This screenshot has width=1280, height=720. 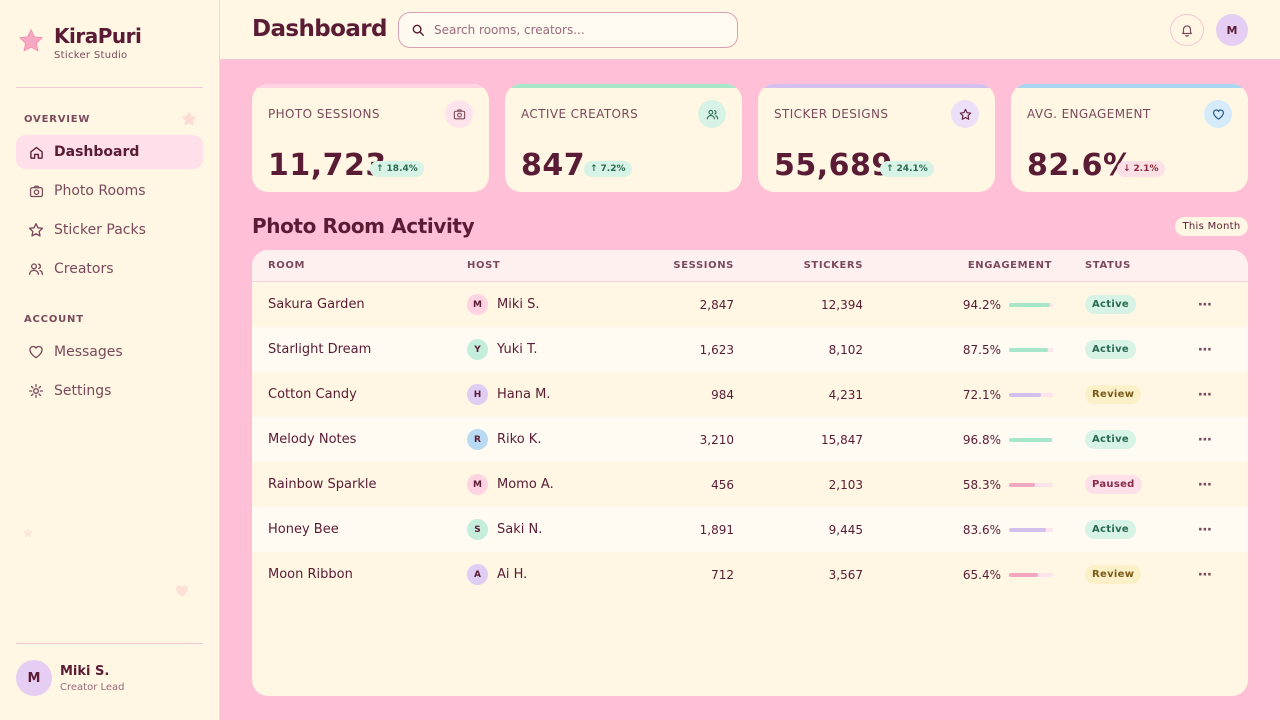 What do you see at coordinates (594, 169) in the screenshot?
I see `arrow-up-icon: ↑` at bounding box center [594, 169].